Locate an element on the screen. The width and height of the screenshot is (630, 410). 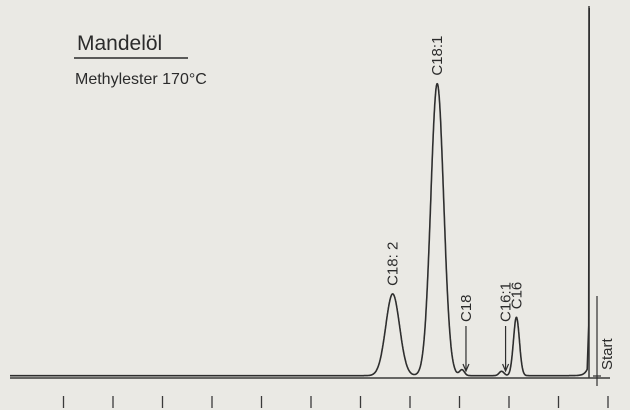
peak-label: C18: 2 is located at coordinates (393, 264).